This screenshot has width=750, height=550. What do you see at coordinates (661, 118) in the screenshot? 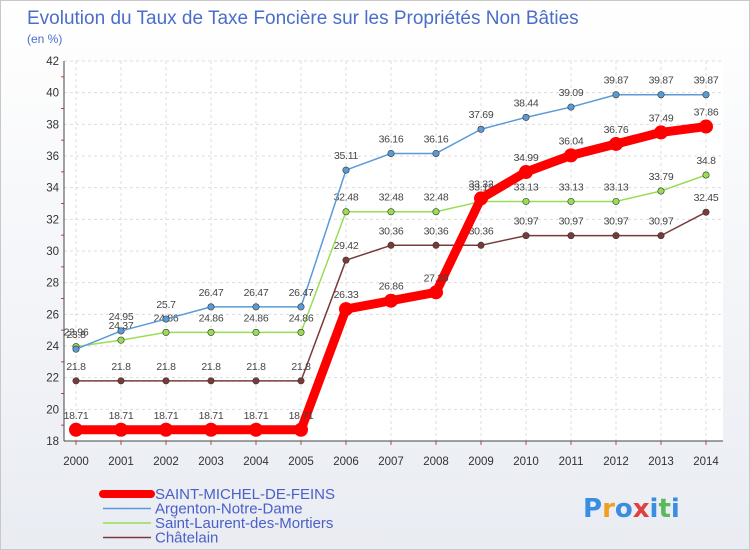
I see `data-label: 37.49` at bounding box center [661, 118].